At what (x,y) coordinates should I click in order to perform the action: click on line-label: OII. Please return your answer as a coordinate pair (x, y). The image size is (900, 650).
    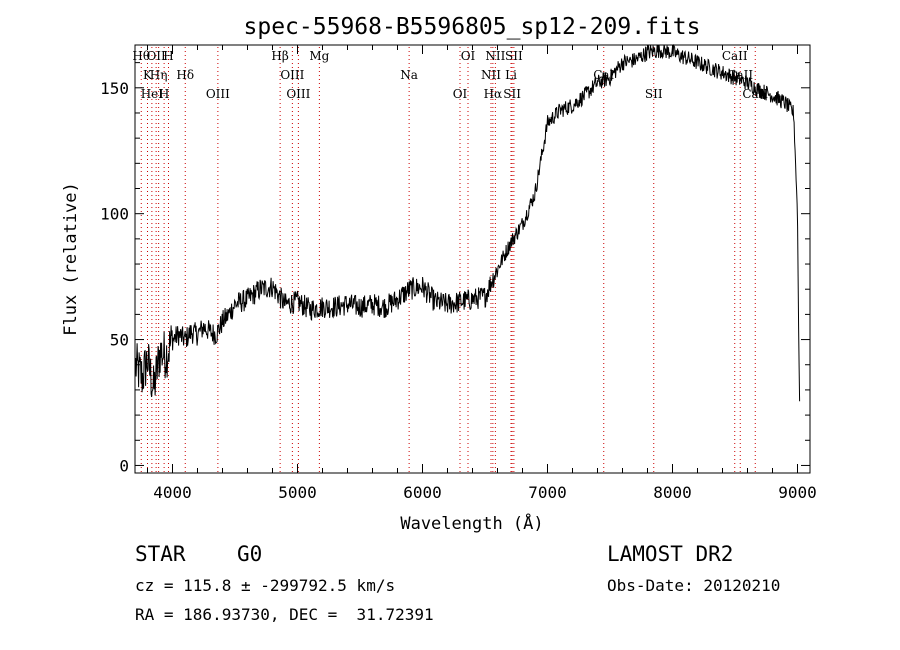
    Looking at the image, I should click on (156, 56).